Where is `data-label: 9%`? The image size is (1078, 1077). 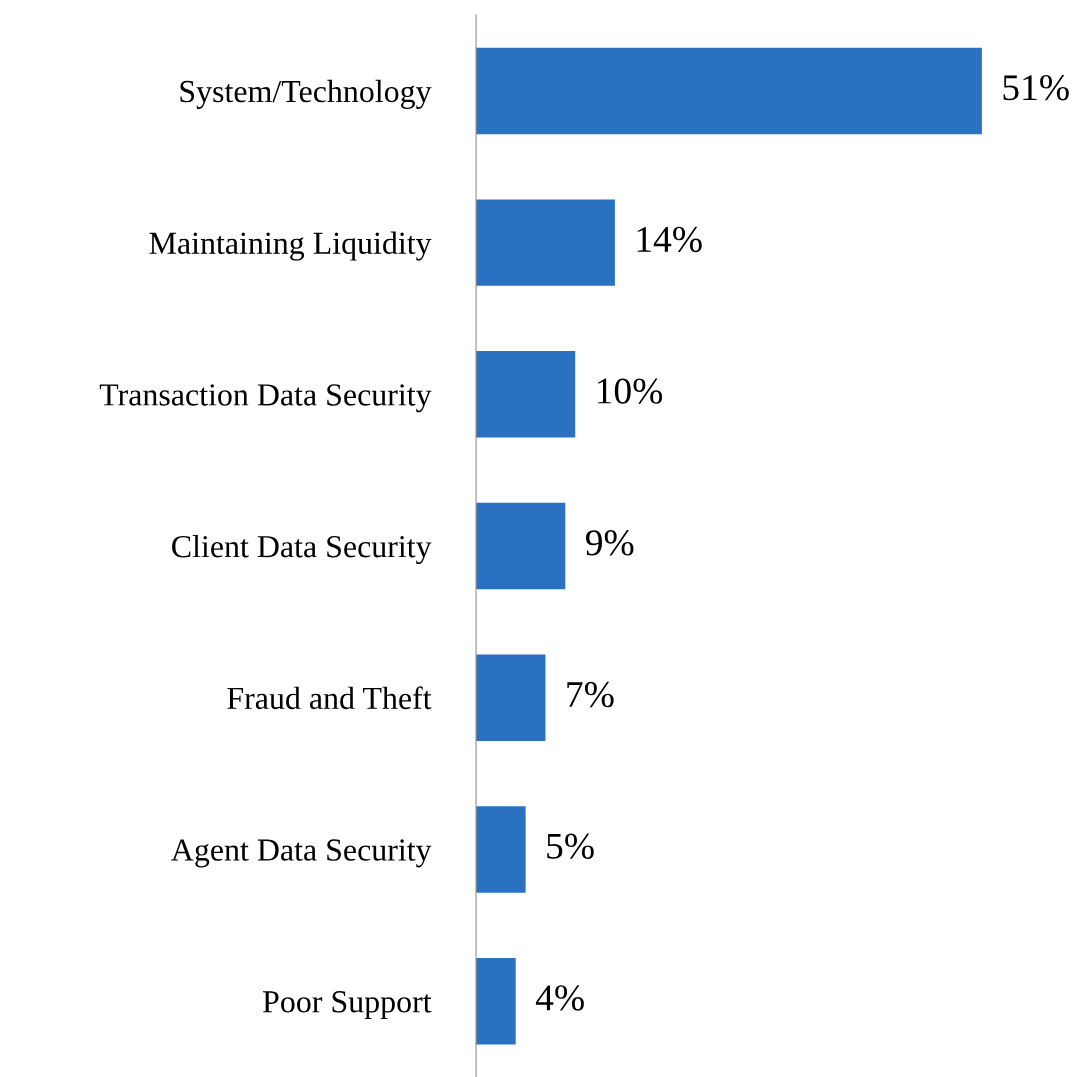 data-label: 9% is located at coordinates (609, 543).